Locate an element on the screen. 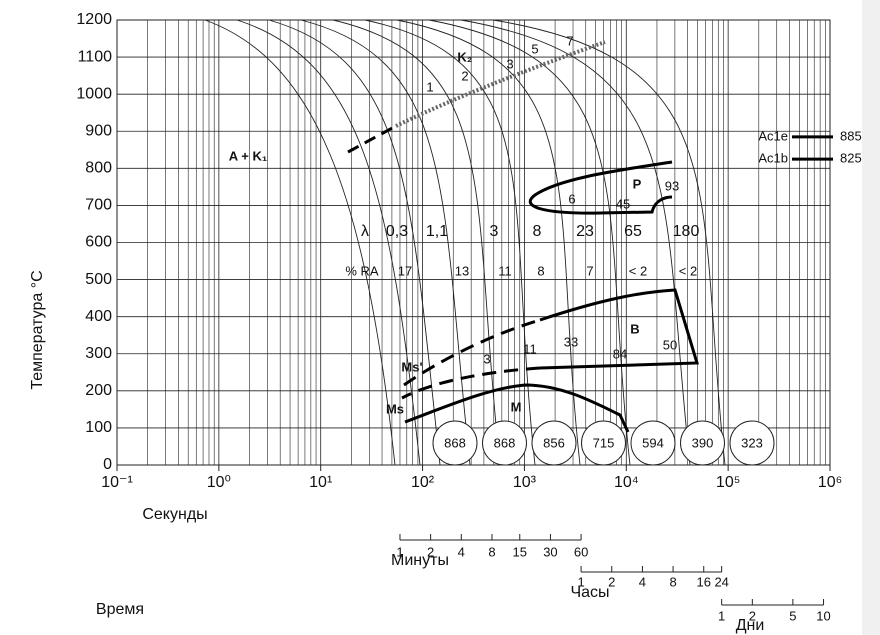 Image resolution: width=880 pixels, height=635 pixels. x-axis-label: Время is located at coordinates (120, 609).